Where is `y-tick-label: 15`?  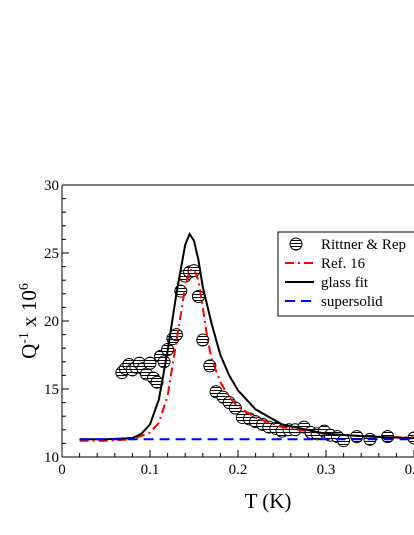
y-tick-label: 15 is located at coordinates (51, 390).